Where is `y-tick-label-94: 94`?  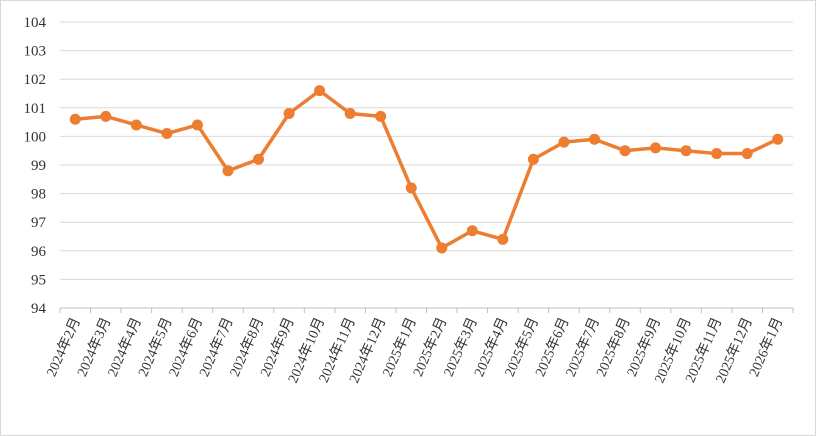 y-tick-label-94: 94 is located at coordinates (39, 309).